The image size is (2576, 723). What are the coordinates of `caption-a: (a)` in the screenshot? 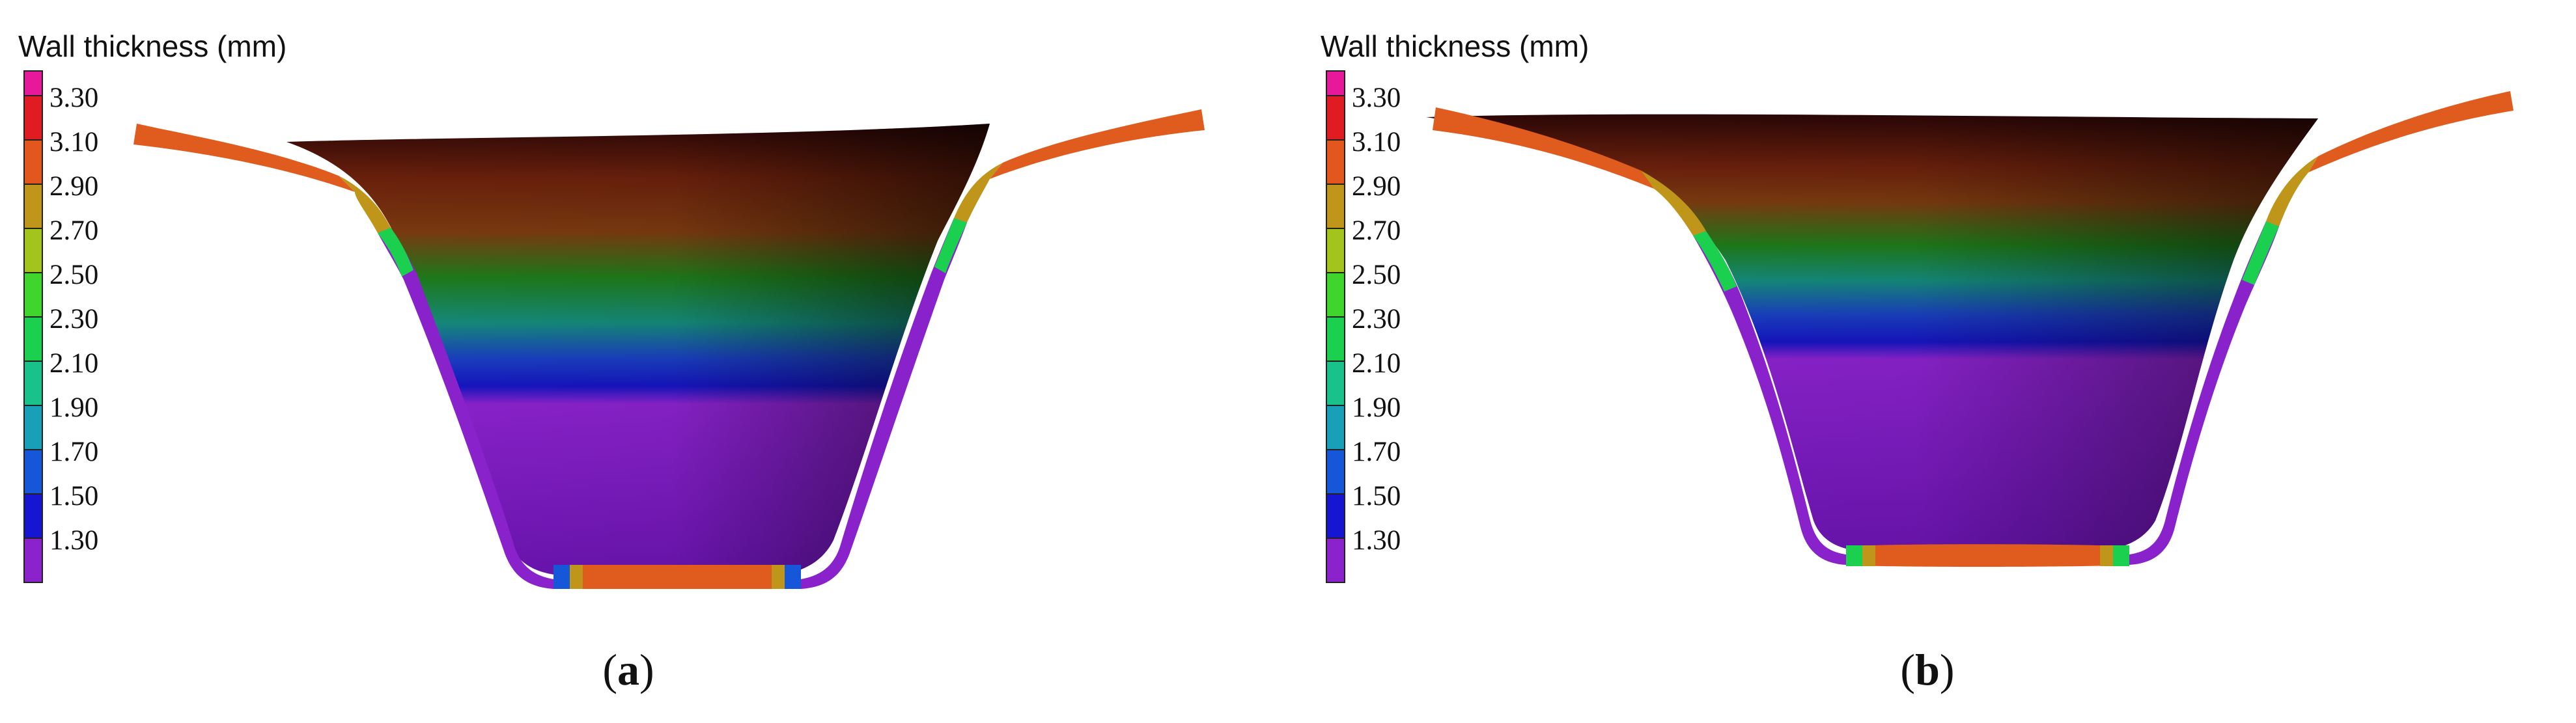 It's located at (628, 670).